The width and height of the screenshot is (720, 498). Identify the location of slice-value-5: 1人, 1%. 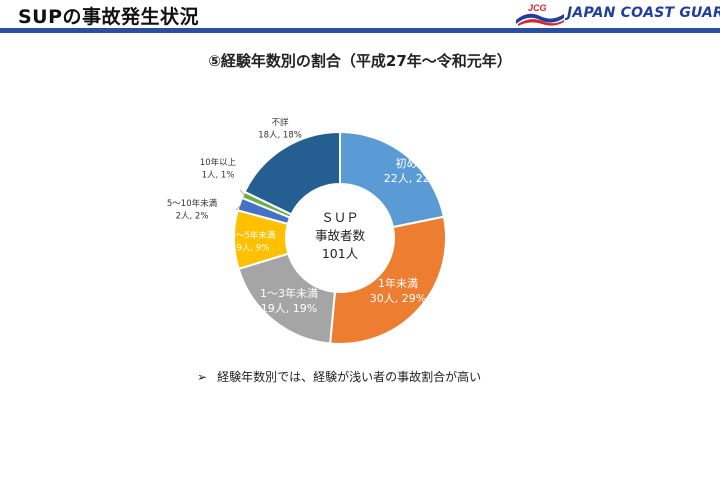
(218, 176).